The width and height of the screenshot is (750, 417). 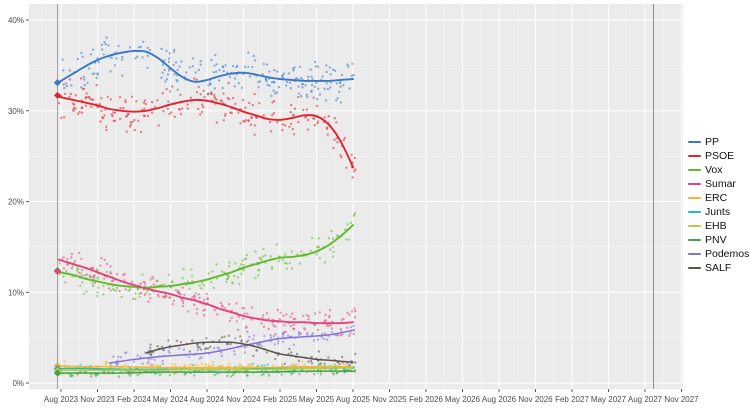 I want to click on x-tick-label: Aug 2026, so click(x=499, y=399).